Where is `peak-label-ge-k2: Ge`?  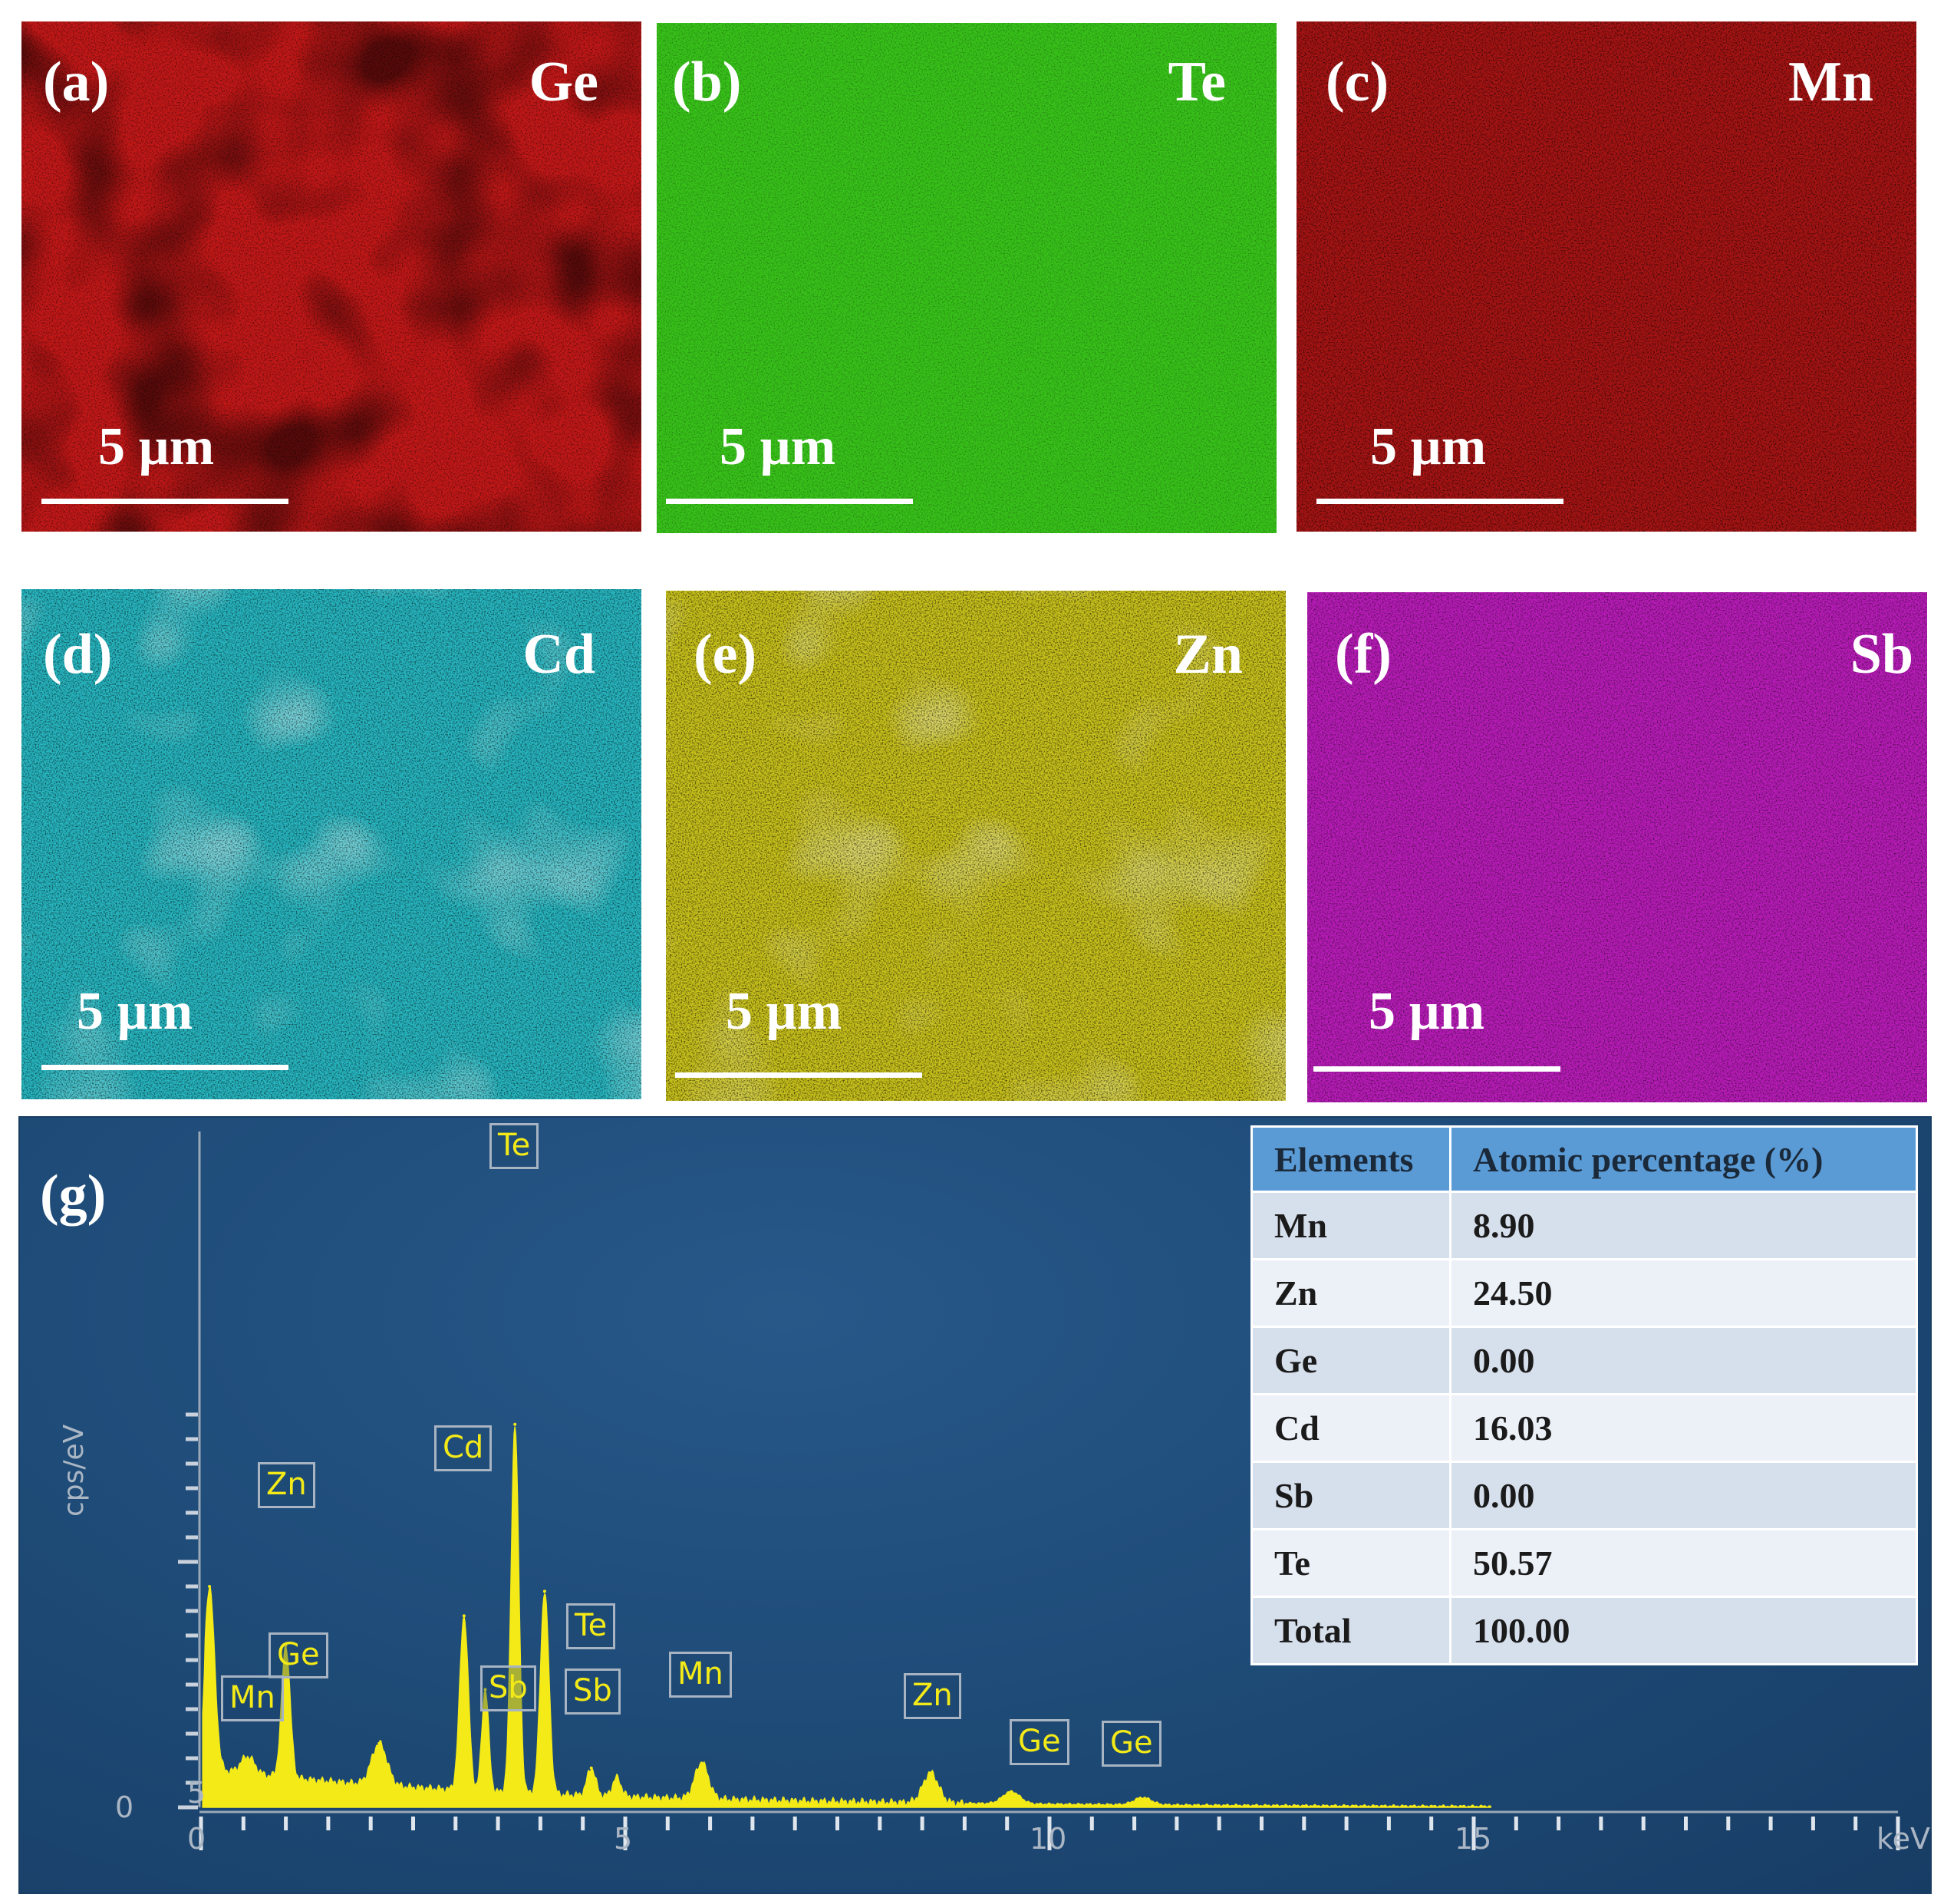 peak-label-ge-k2: Ge is located at coordinates (1131, 1744).